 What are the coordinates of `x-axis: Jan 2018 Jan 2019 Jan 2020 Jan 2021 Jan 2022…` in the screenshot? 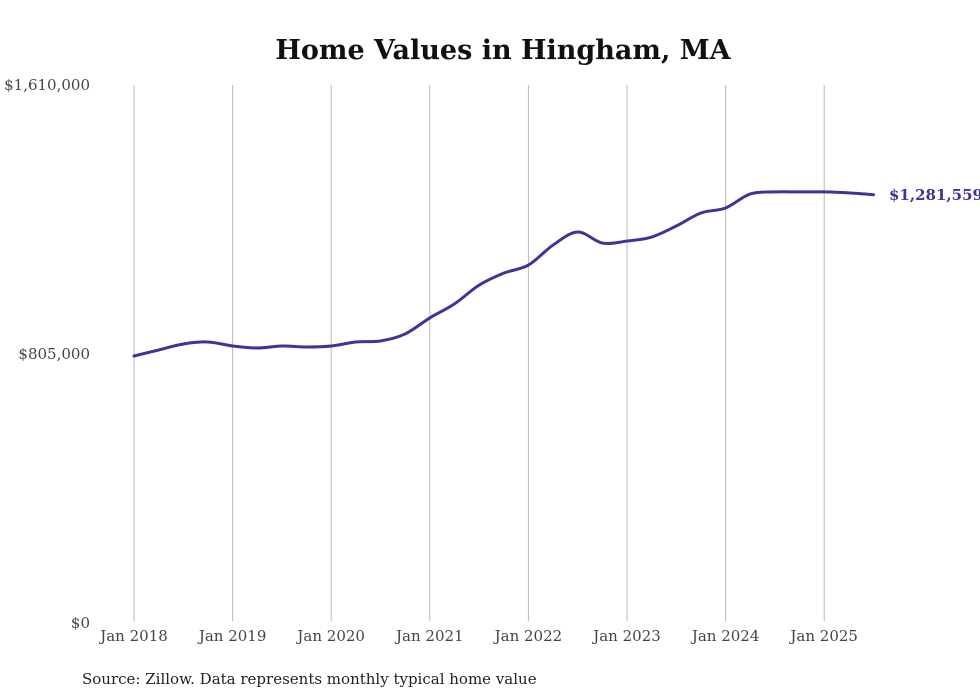 It's located at (478, 636).